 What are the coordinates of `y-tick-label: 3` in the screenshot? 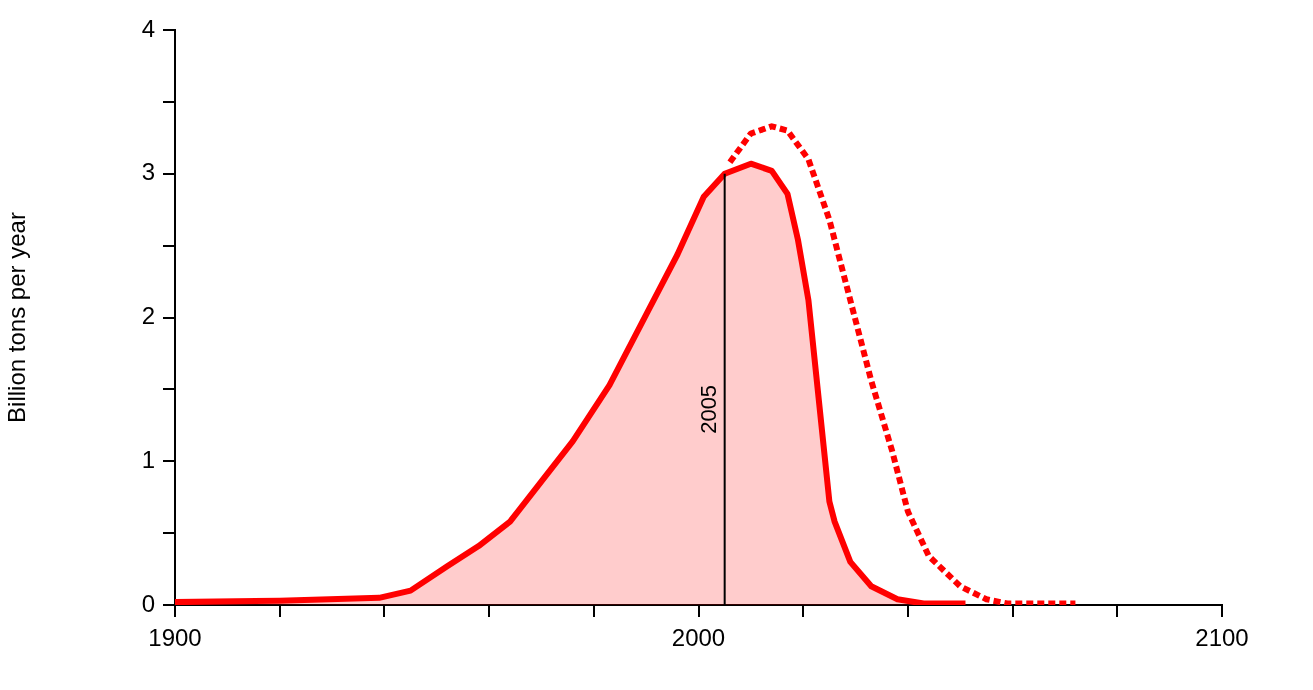 It's located at (148, 172).